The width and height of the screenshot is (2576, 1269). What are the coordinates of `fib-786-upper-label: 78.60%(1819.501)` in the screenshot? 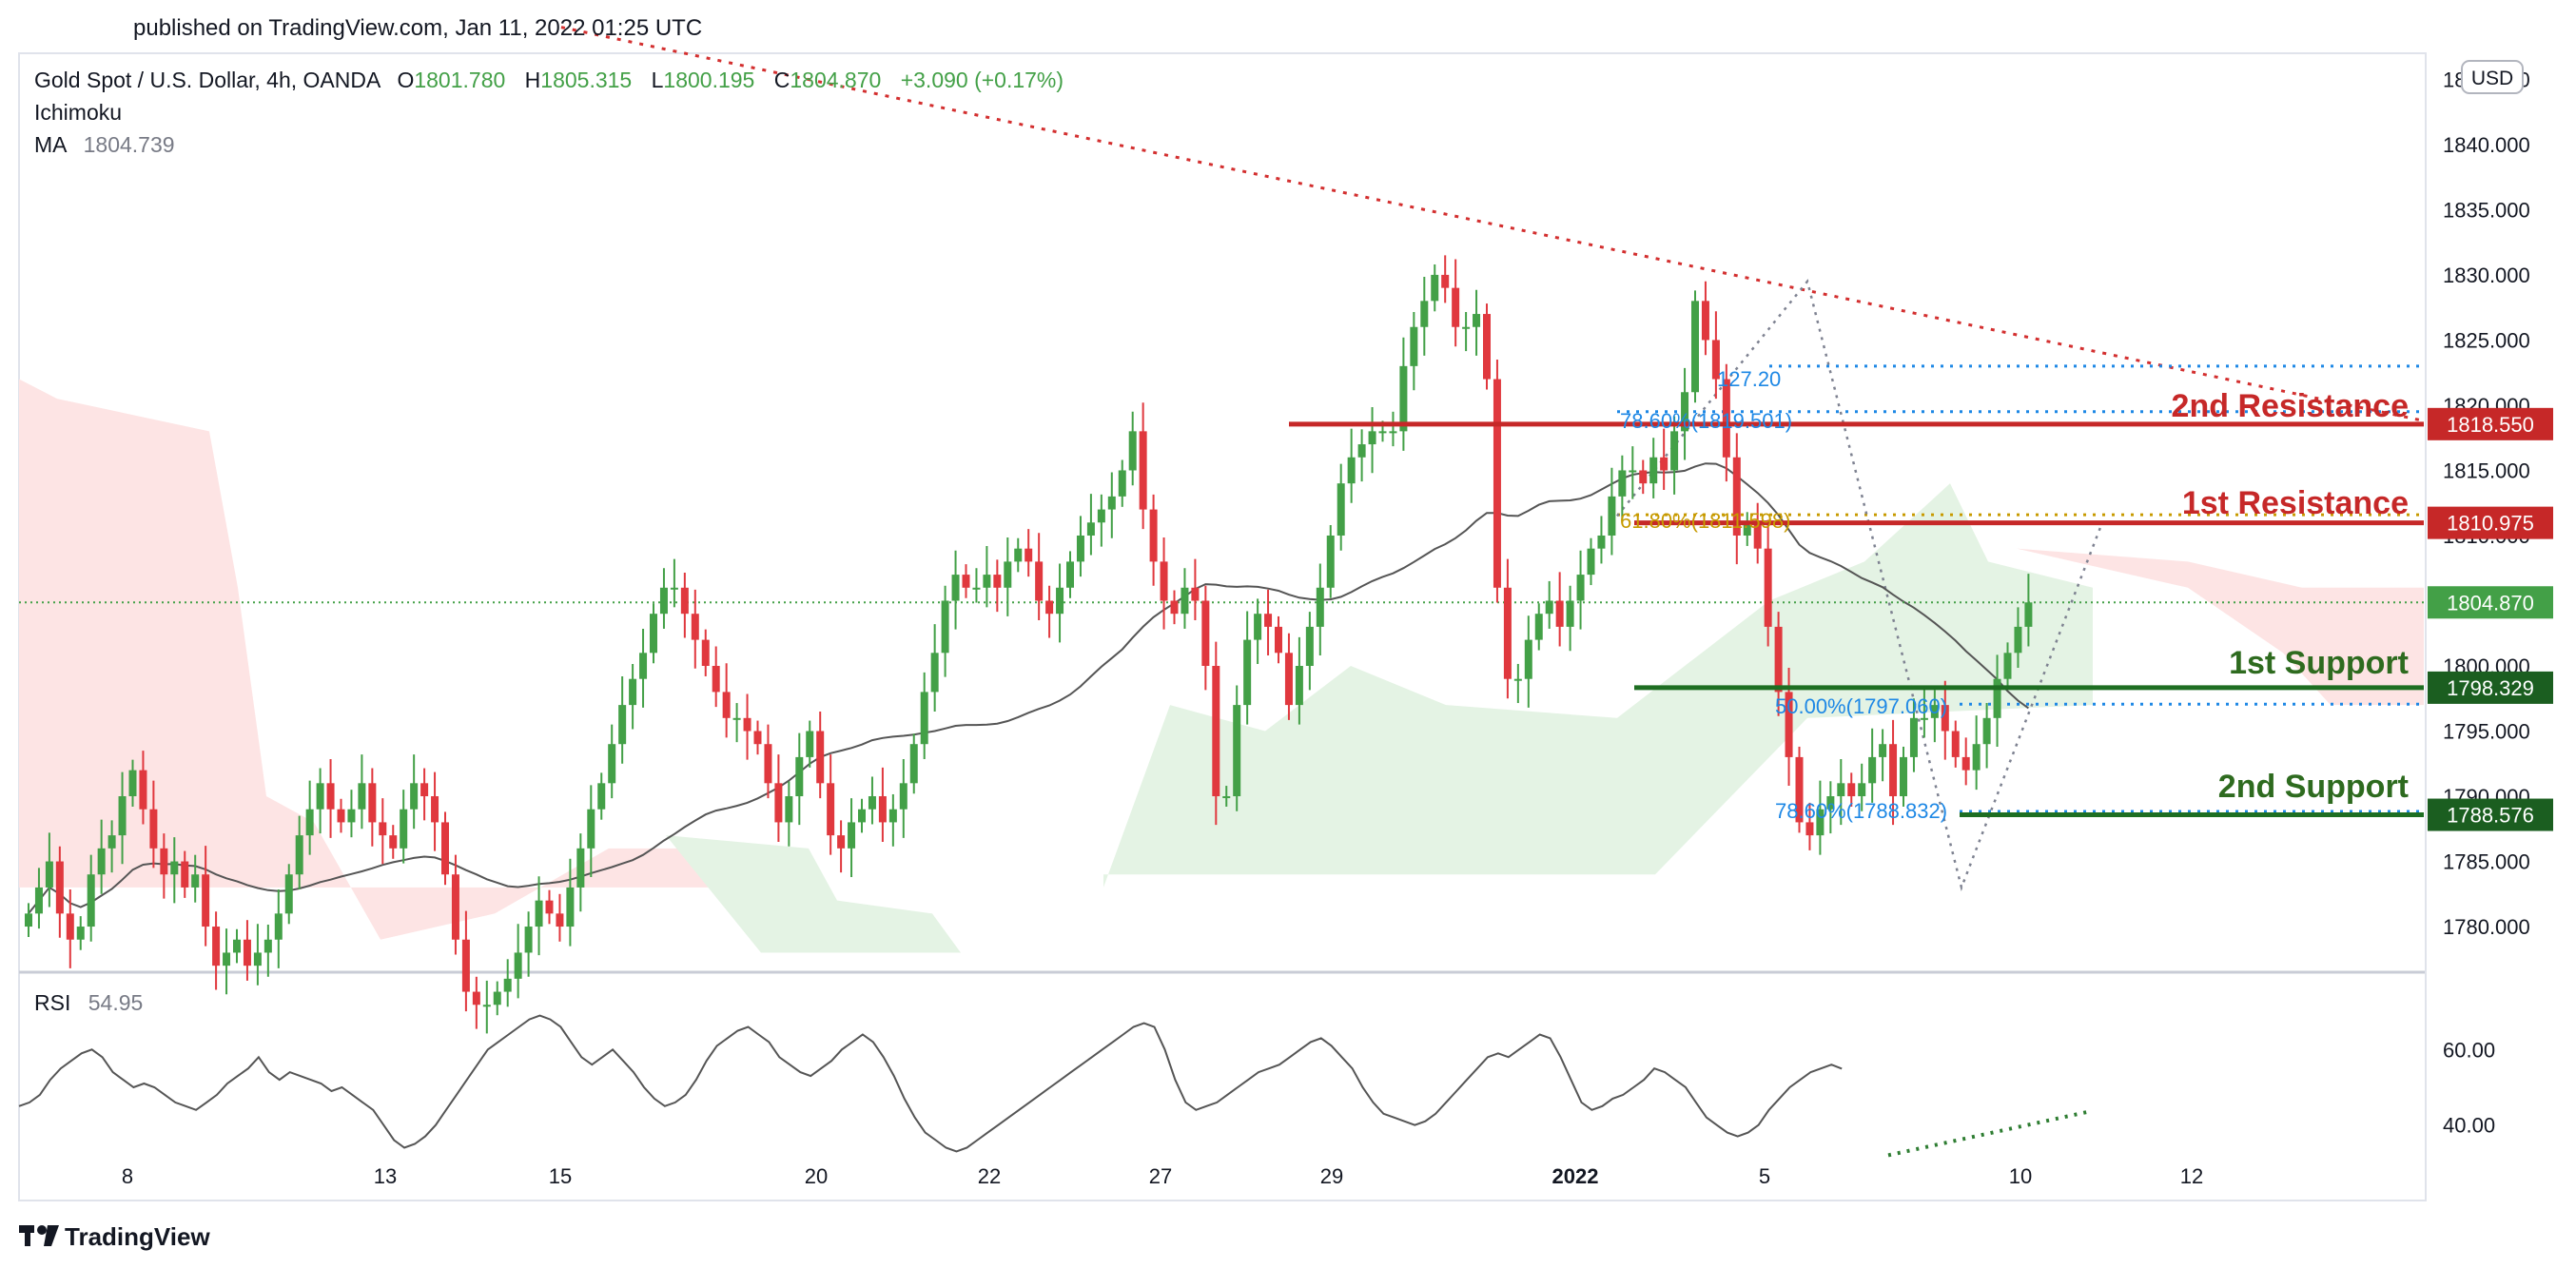 It's located at (1706, 421).